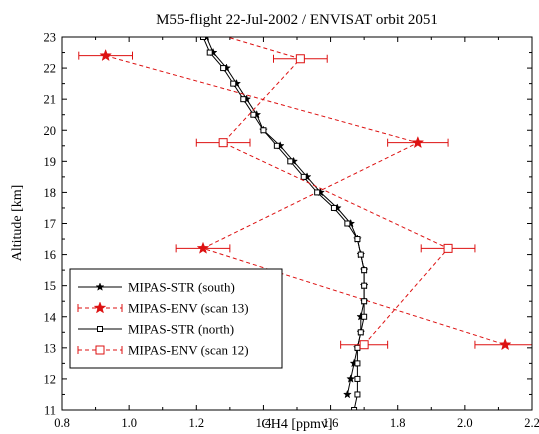  What do you see at coordinates (50, 348) in the screenshot?
I see `y-tick-label: 13` at bounding box center [50, 348].